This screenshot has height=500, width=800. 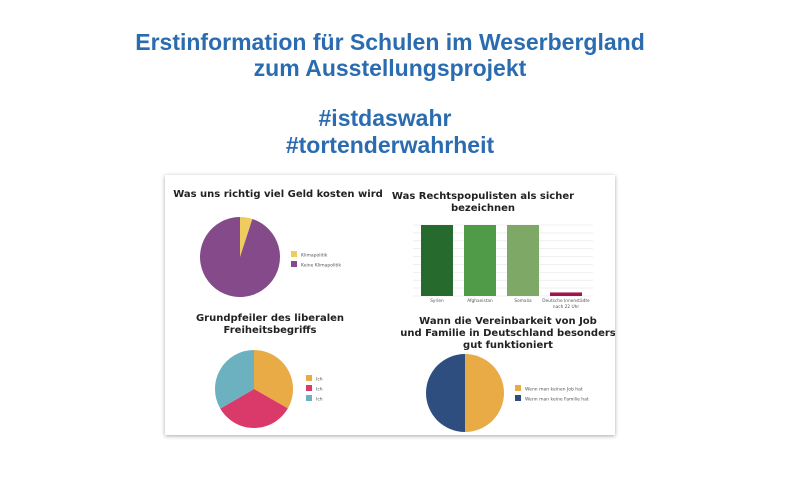 I want to click on chart4-title: und Familie in Deutschland besonders, so click(x=507, y=333).